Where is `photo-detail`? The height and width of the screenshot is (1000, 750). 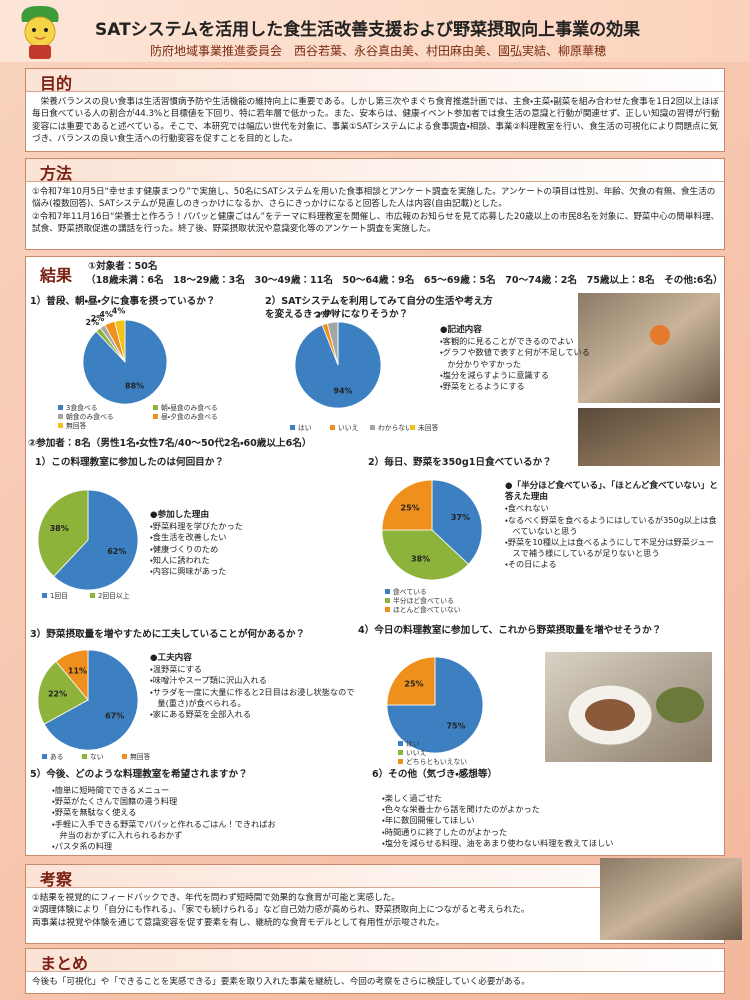
photo-detail is located at coordinates (610, 715).